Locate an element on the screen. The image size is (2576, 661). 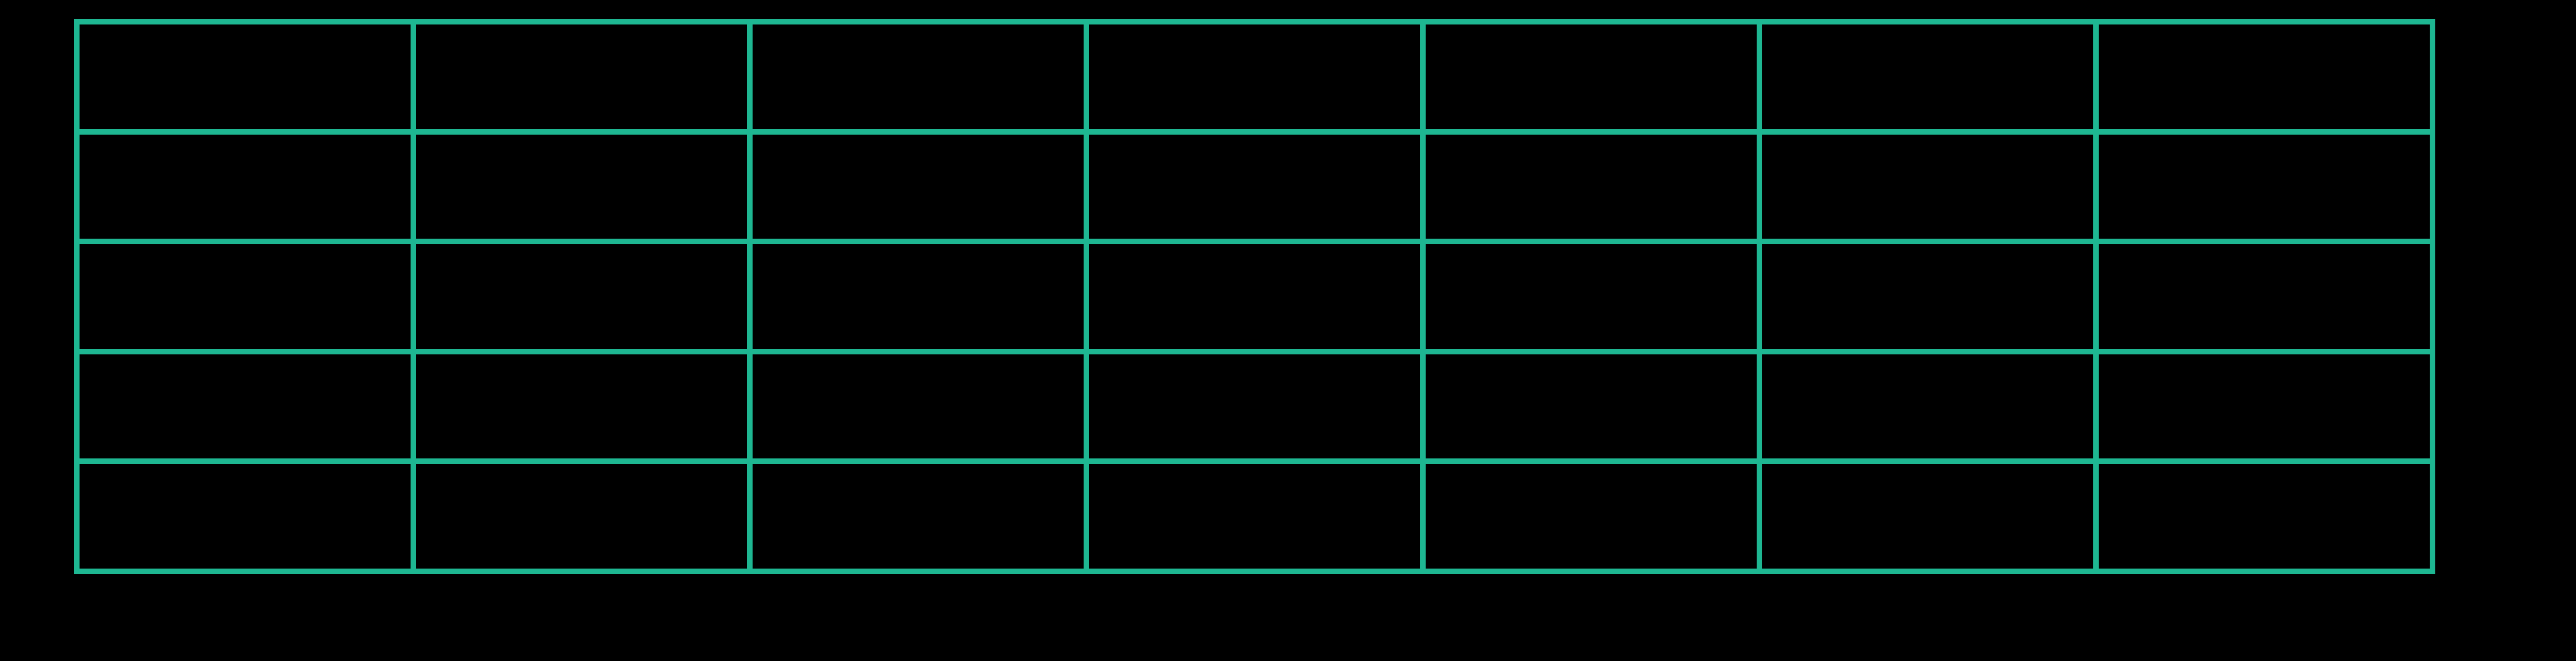
table-cell-r5-c2 is located at coordinates (581, 516).